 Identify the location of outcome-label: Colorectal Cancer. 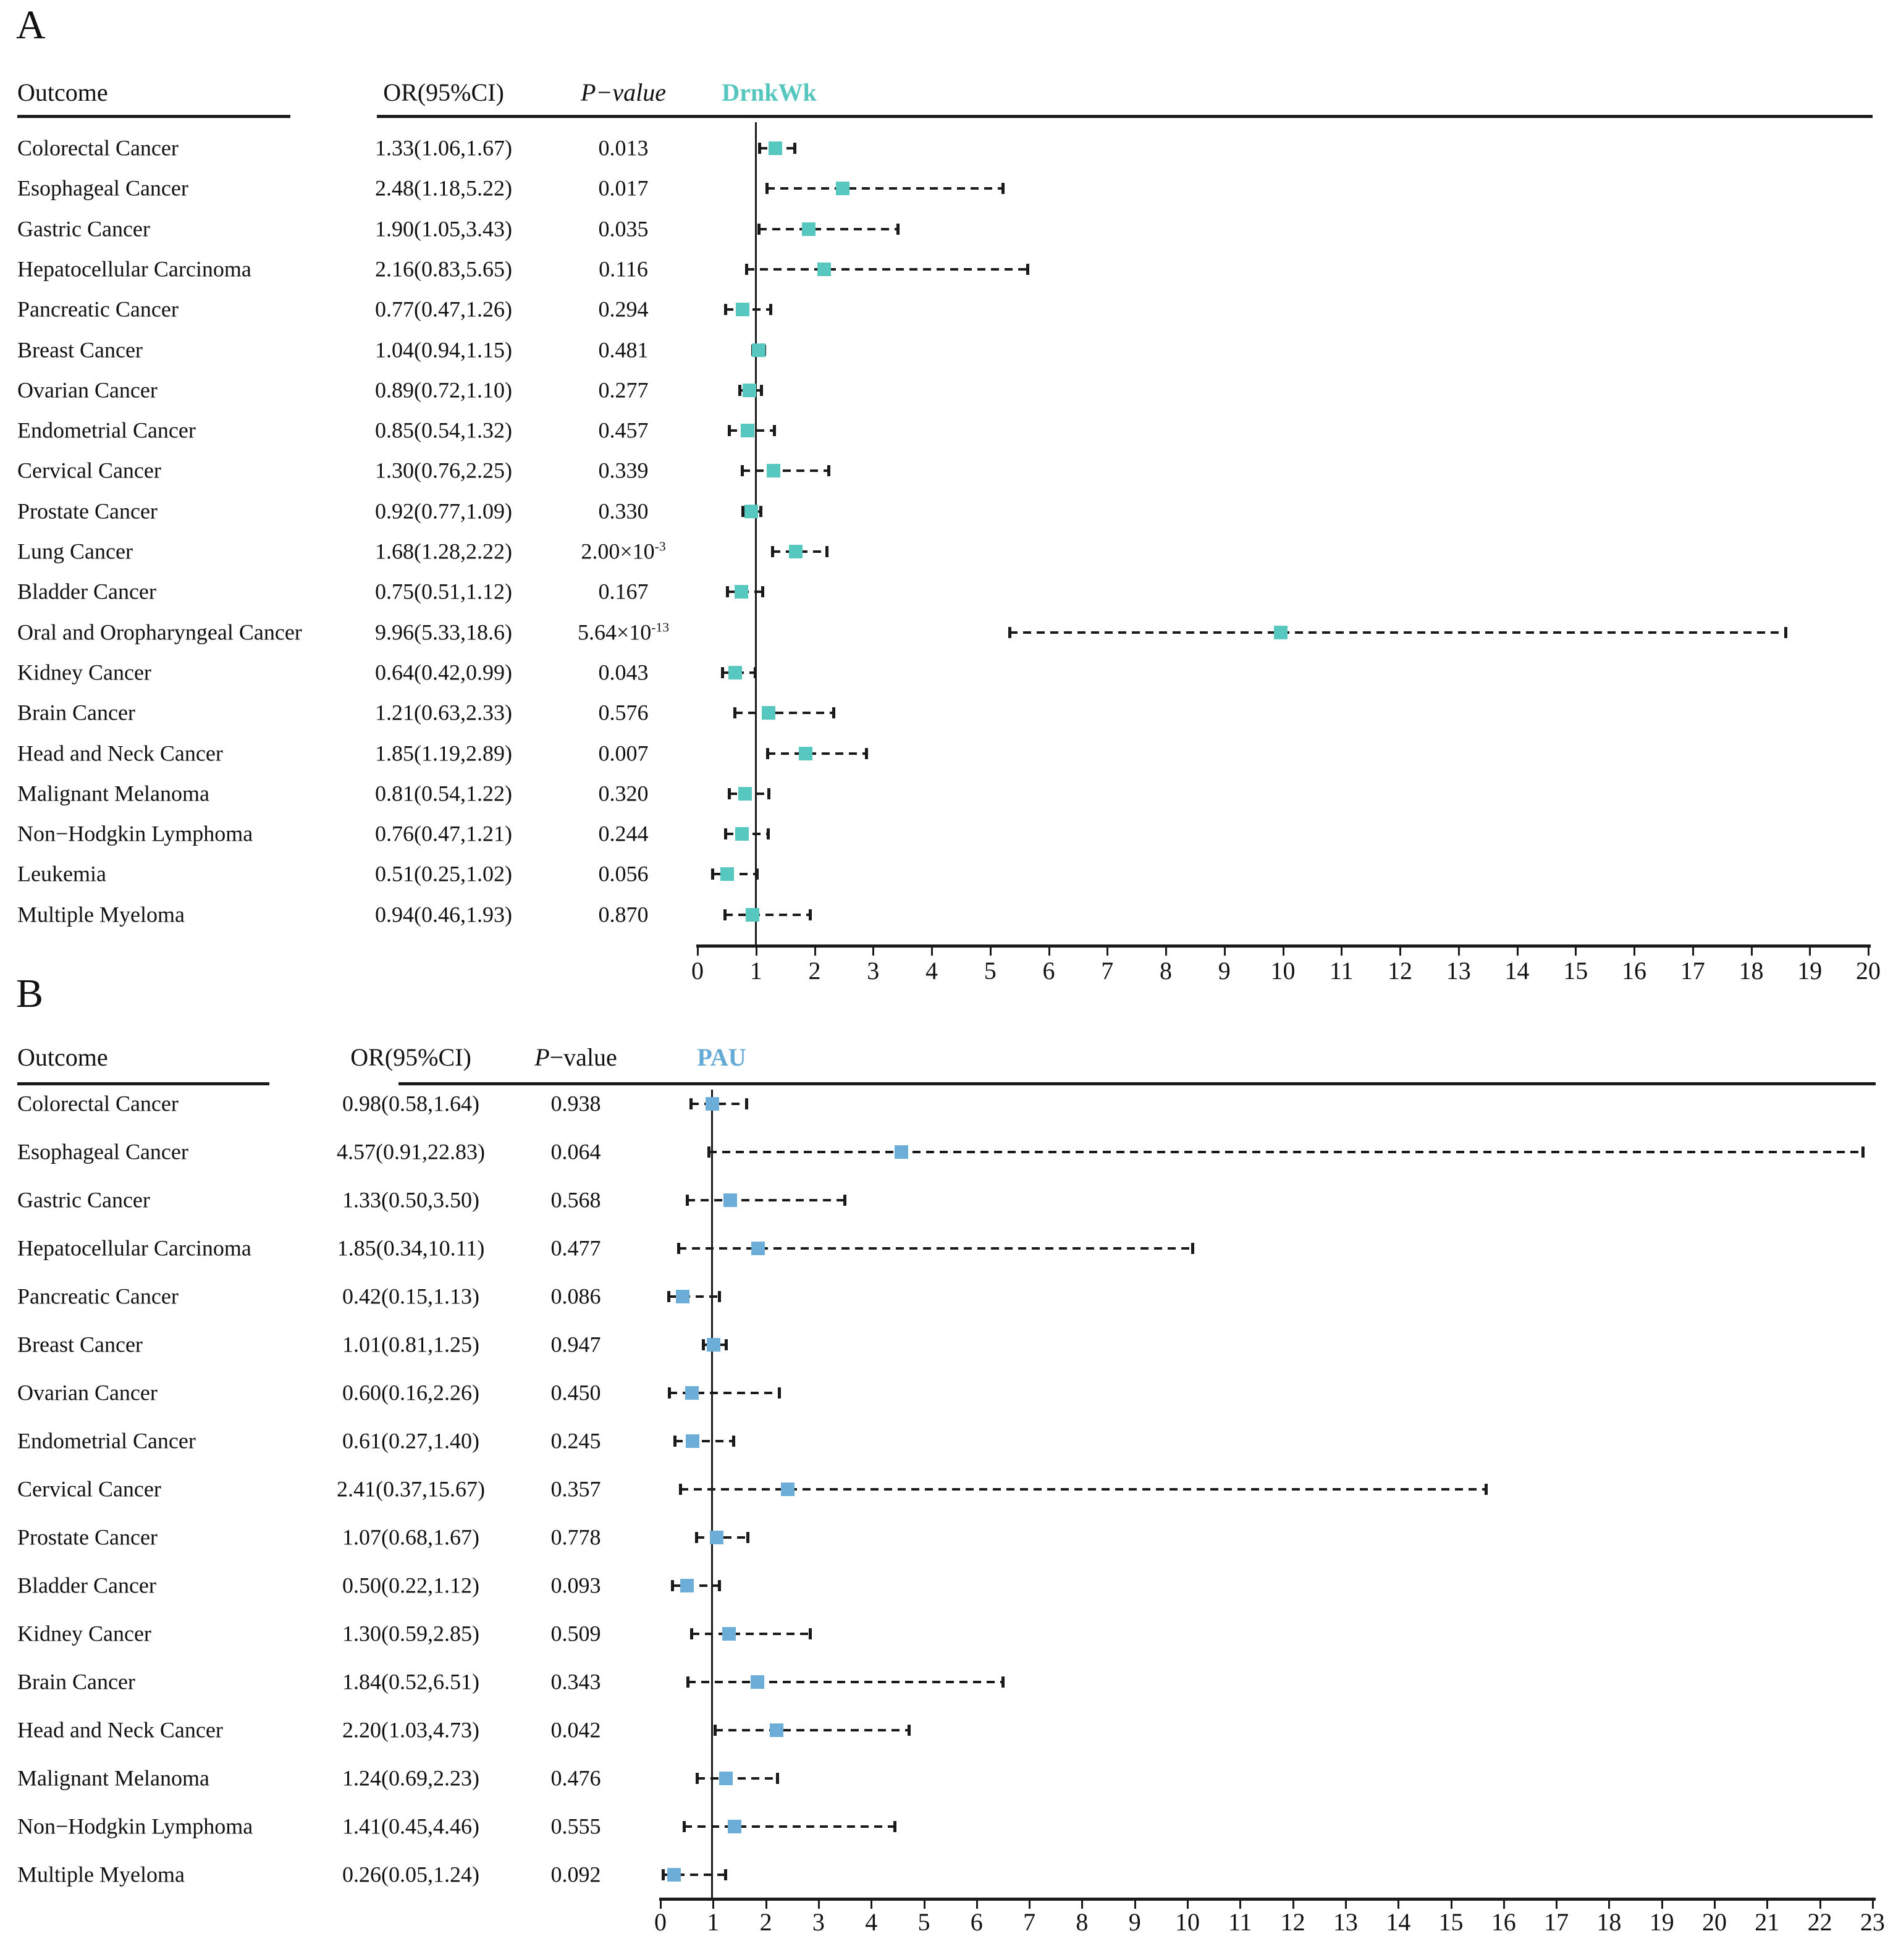
(98, 148).